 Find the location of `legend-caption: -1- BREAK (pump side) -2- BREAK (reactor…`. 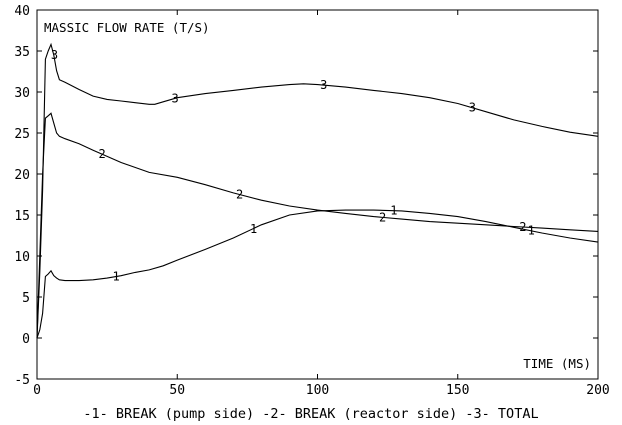

legend-caption: -1- BREAK (pump side) -2- BREAK (reactor… is located at coordinates (310, 414).